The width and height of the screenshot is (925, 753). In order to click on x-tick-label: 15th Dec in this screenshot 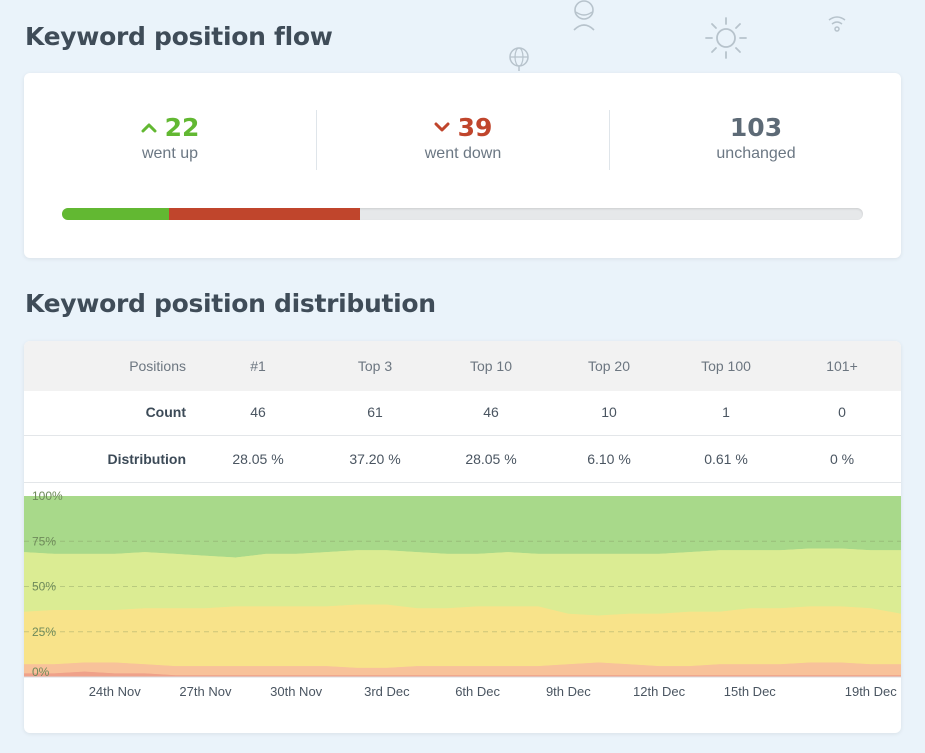, I will do `click(750, 691)`.